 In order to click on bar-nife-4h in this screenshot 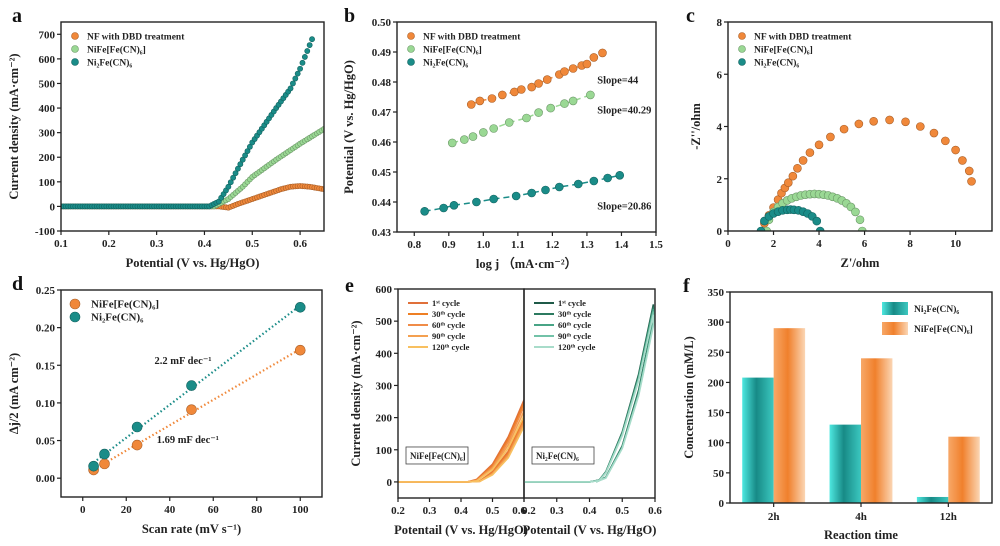, I will do `click(877, 430)`.